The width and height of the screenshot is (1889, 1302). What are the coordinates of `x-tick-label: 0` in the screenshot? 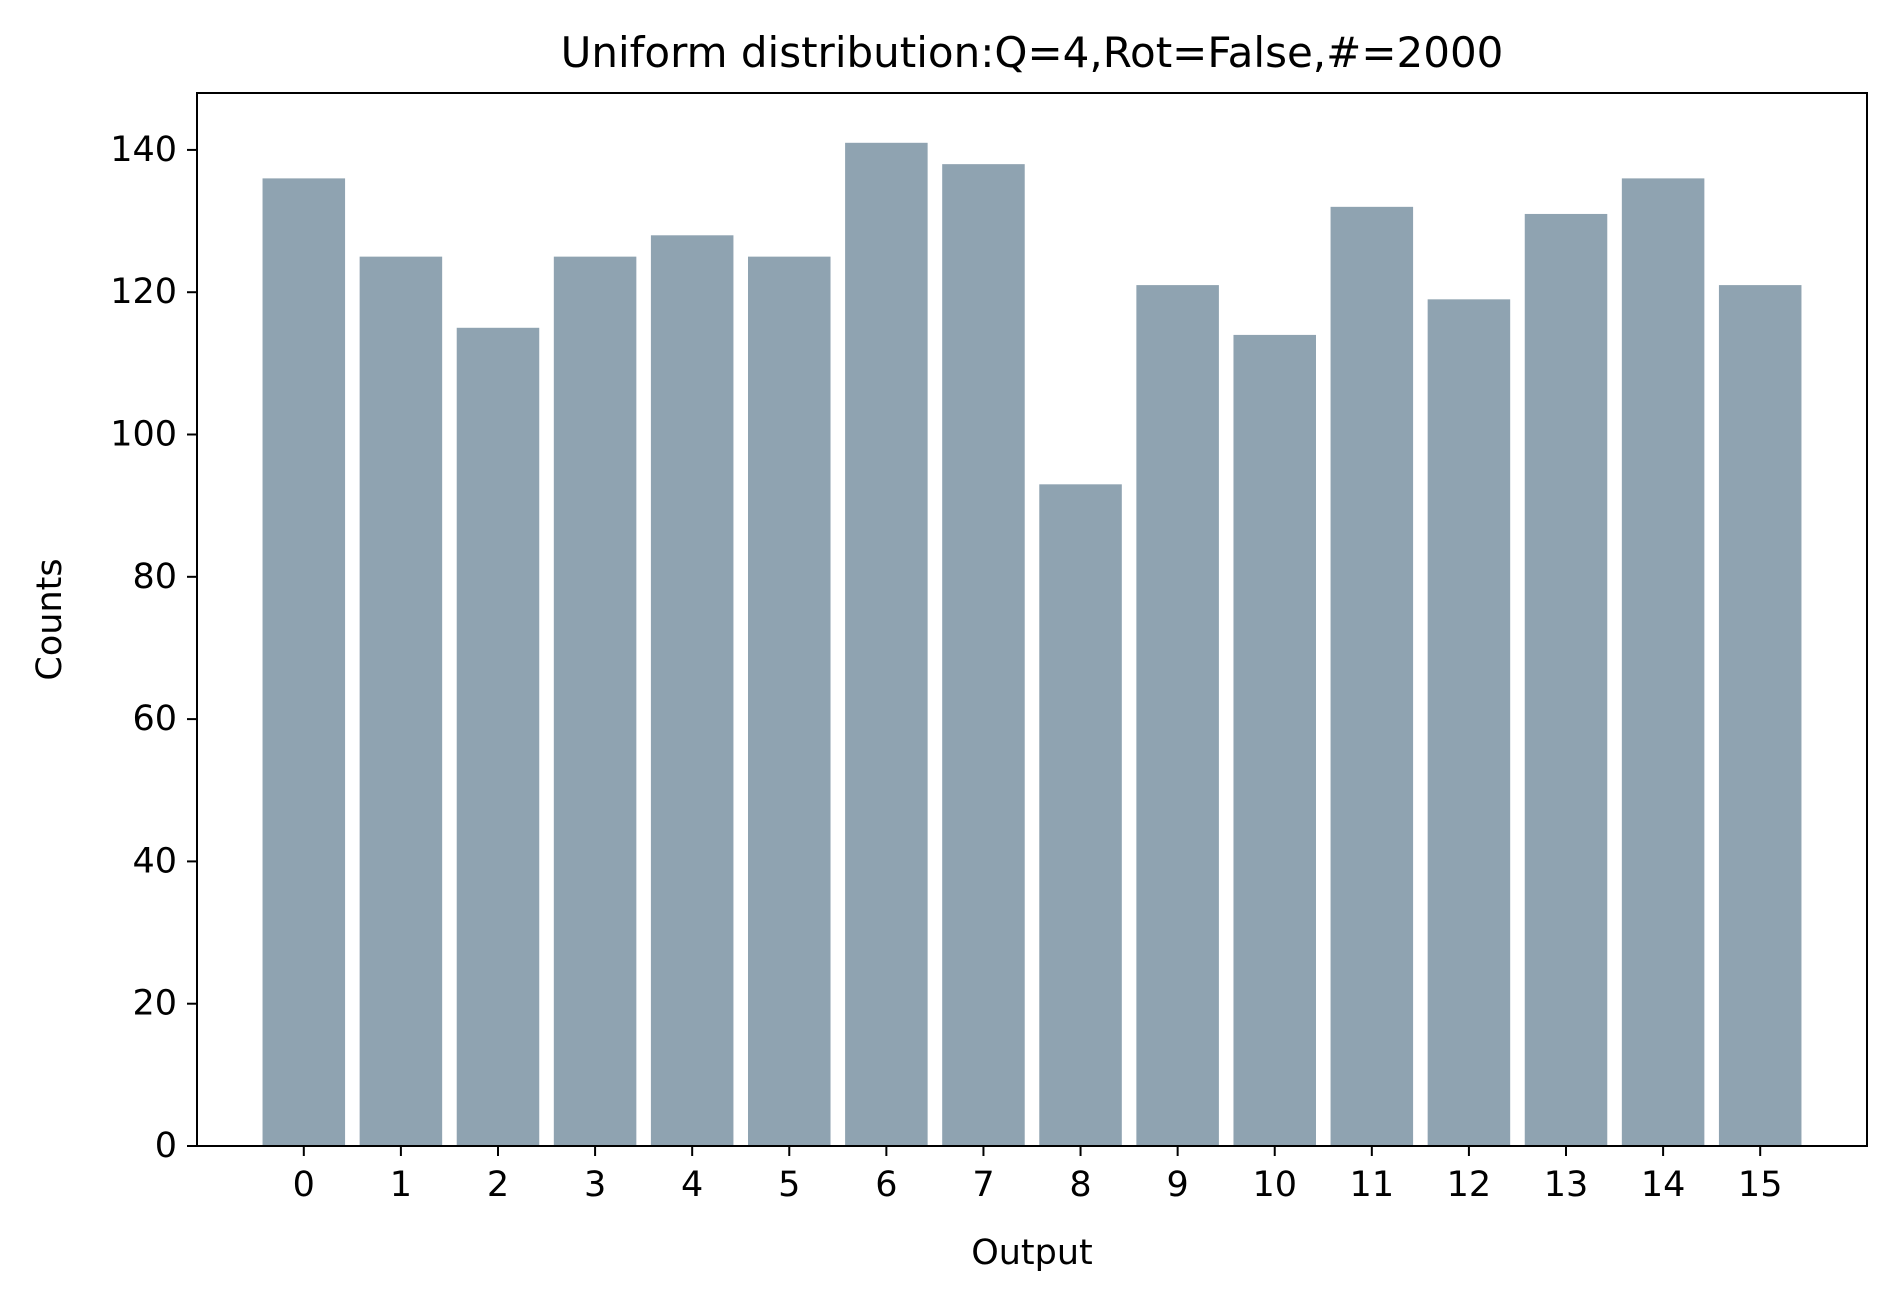 It's located at (304, 1185).